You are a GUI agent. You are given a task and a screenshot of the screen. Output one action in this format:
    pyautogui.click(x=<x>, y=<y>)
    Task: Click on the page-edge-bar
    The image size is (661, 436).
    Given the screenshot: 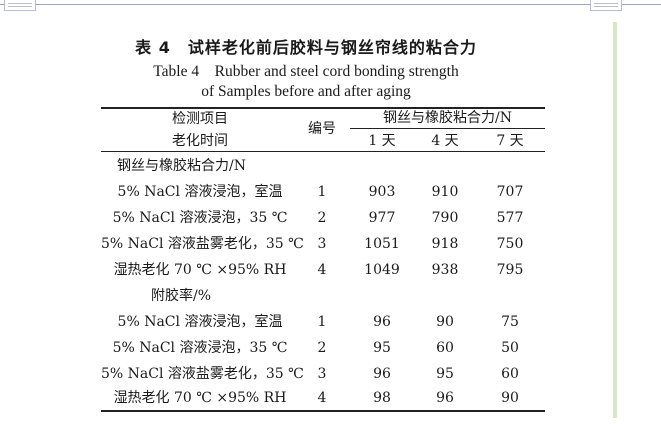 What is the action you would take?
    pyautogui.click(x=615, y=220)
    